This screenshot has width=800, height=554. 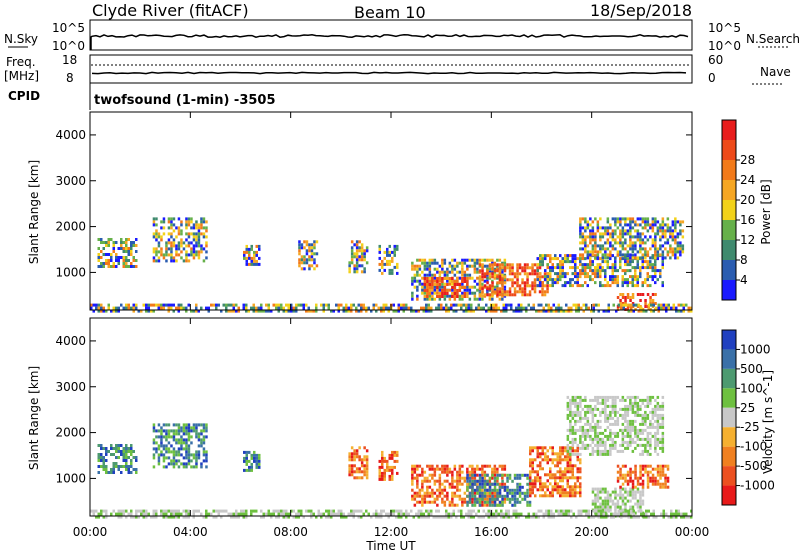 What do you see at coordinates (21, 76) in the screenshot?
I see `freq-unit-label: [MHz]` at bounding box center [21, 76].